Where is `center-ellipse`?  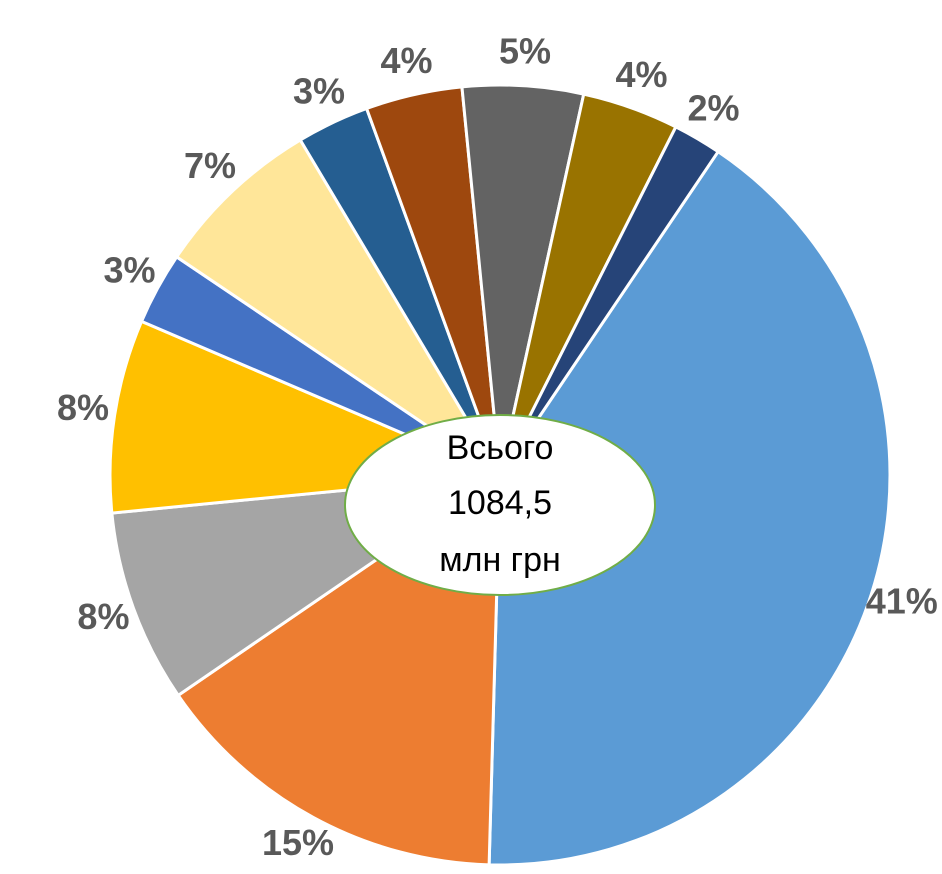 center-ellipse is located at coordinates (500, 505).